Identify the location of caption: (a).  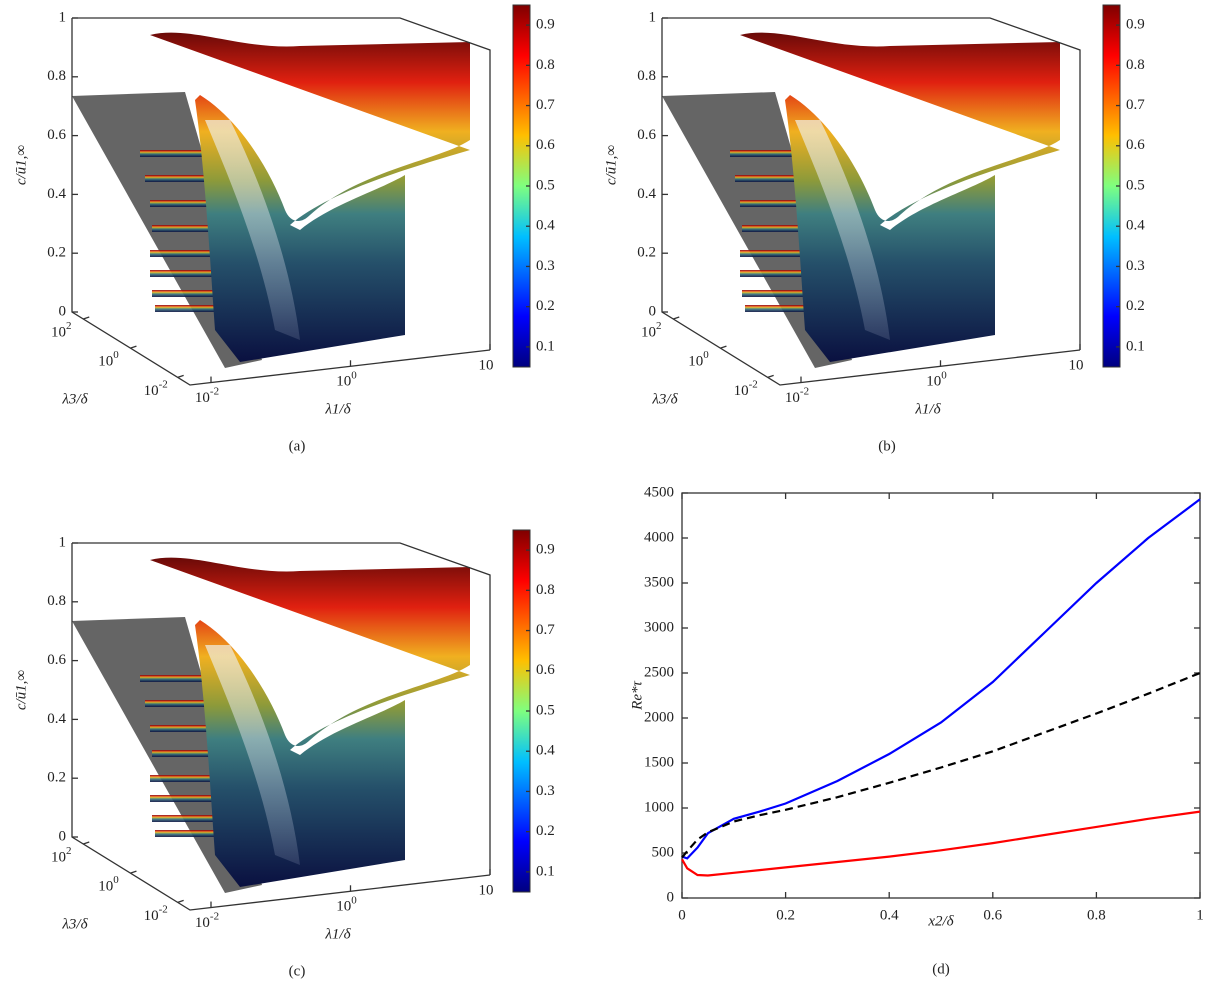
(297, 446).